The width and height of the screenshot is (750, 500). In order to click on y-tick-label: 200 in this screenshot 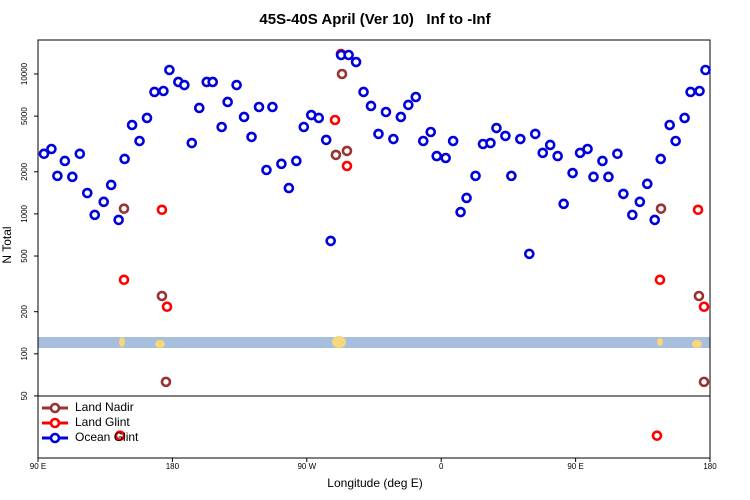, I will do `click(24, 311)`.